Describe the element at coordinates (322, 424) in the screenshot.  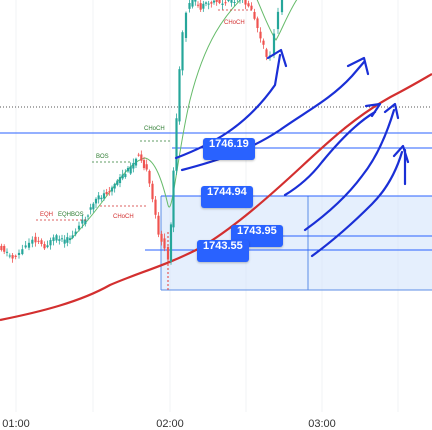
I see `x-tick-label: 03:00` at that location.